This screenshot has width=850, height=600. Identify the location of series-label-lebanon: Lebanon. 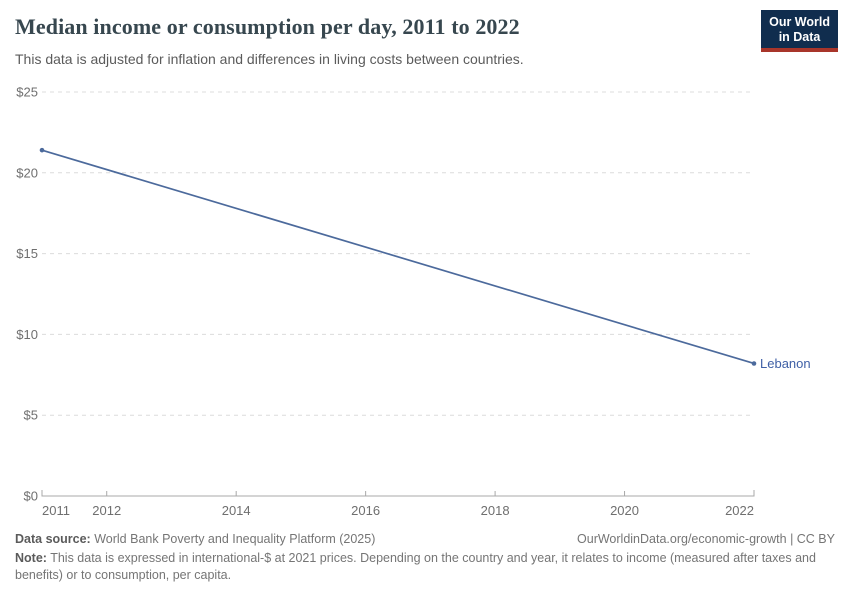
(785, 363).